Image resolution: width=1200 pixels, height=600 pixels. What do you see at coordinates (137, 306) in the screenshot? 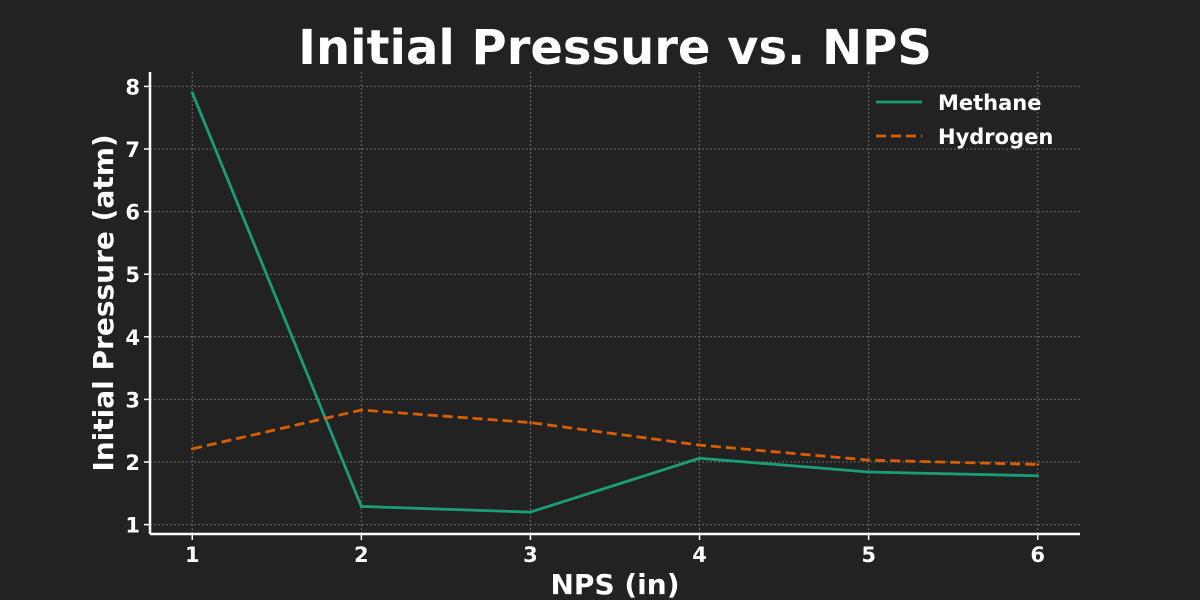
I see `y-axis-ticks: 1 2 3 4 5 6 7 8` at bounding box center [137, 306].